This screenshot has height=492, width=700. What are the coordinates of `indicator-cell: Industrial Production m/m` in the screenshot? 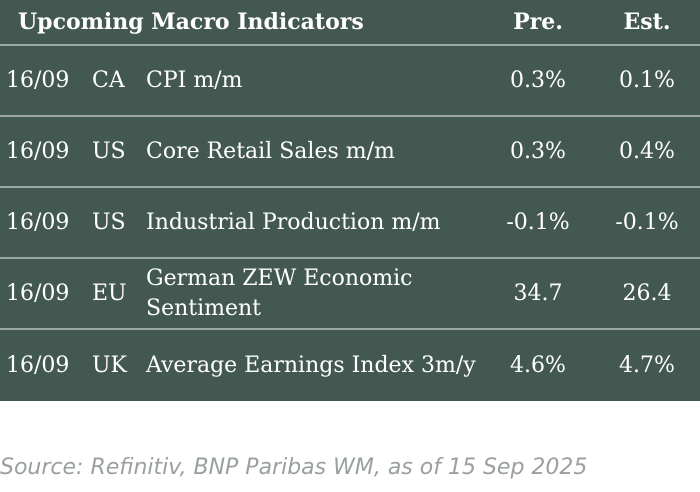 It's located at (293, 222).